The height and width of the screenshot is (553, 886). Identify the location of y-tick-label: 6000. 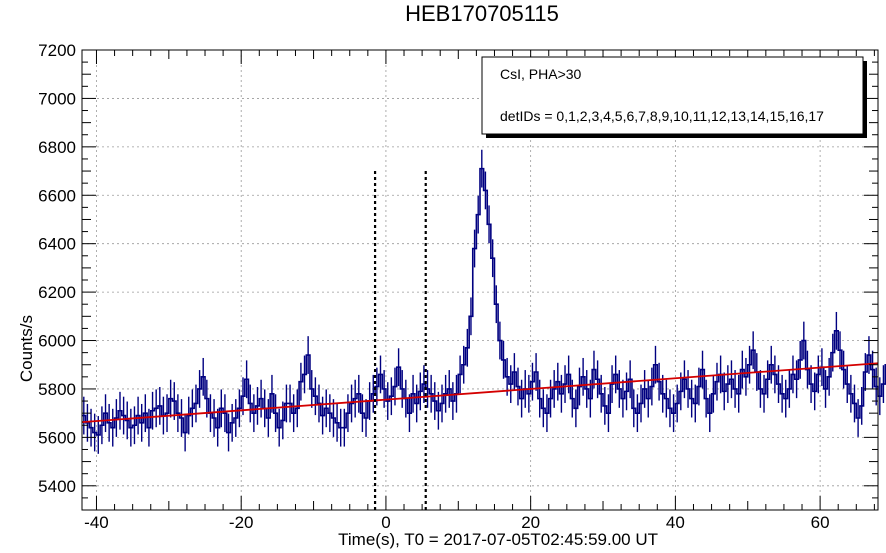
(57, 341).